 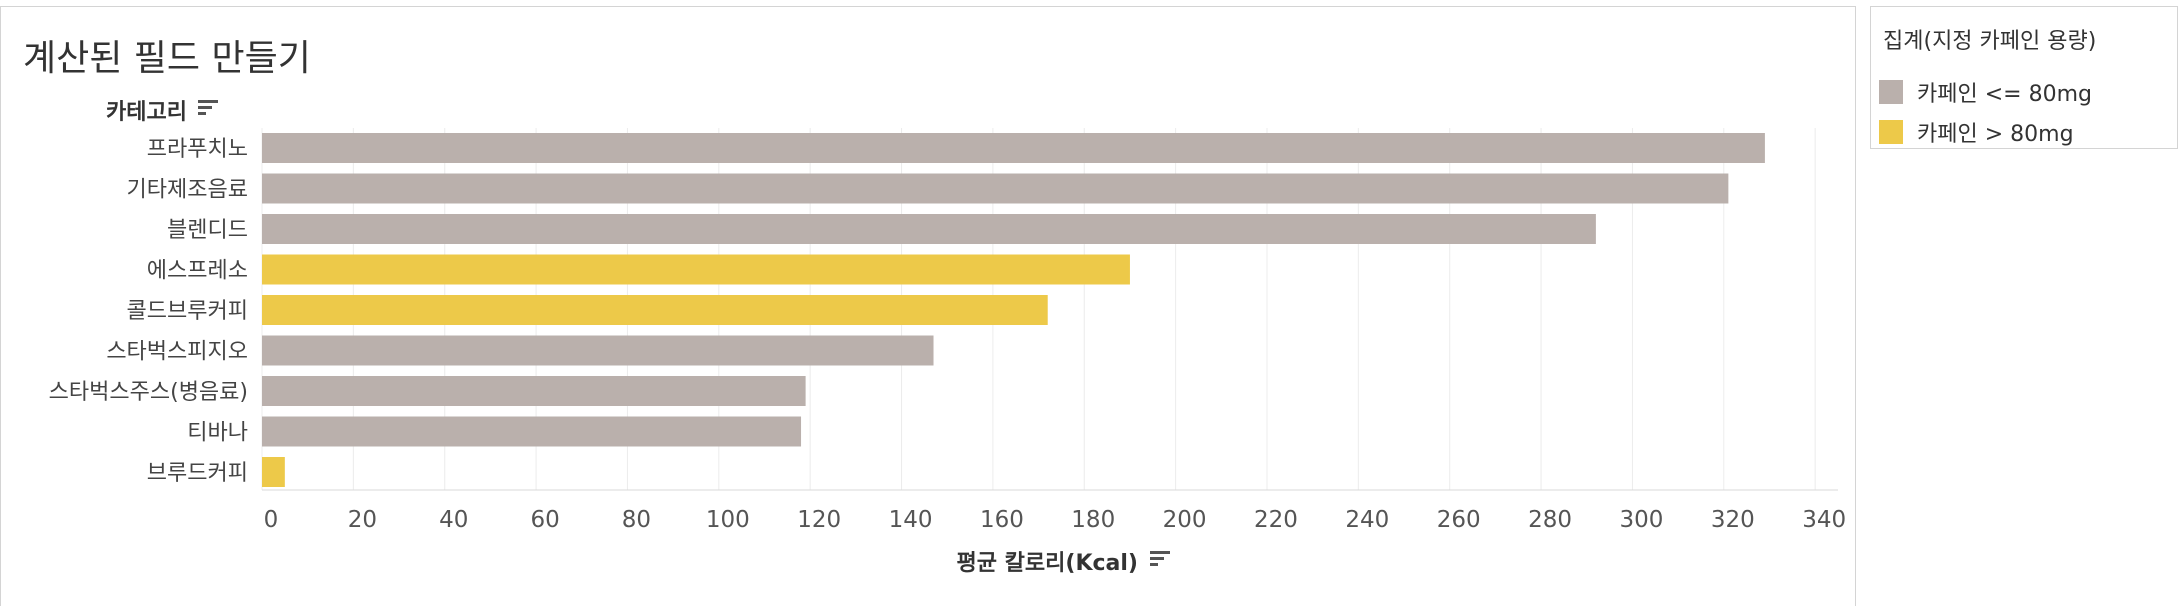 I want to click on category-label: 티바나, so click(x=217, y=433).